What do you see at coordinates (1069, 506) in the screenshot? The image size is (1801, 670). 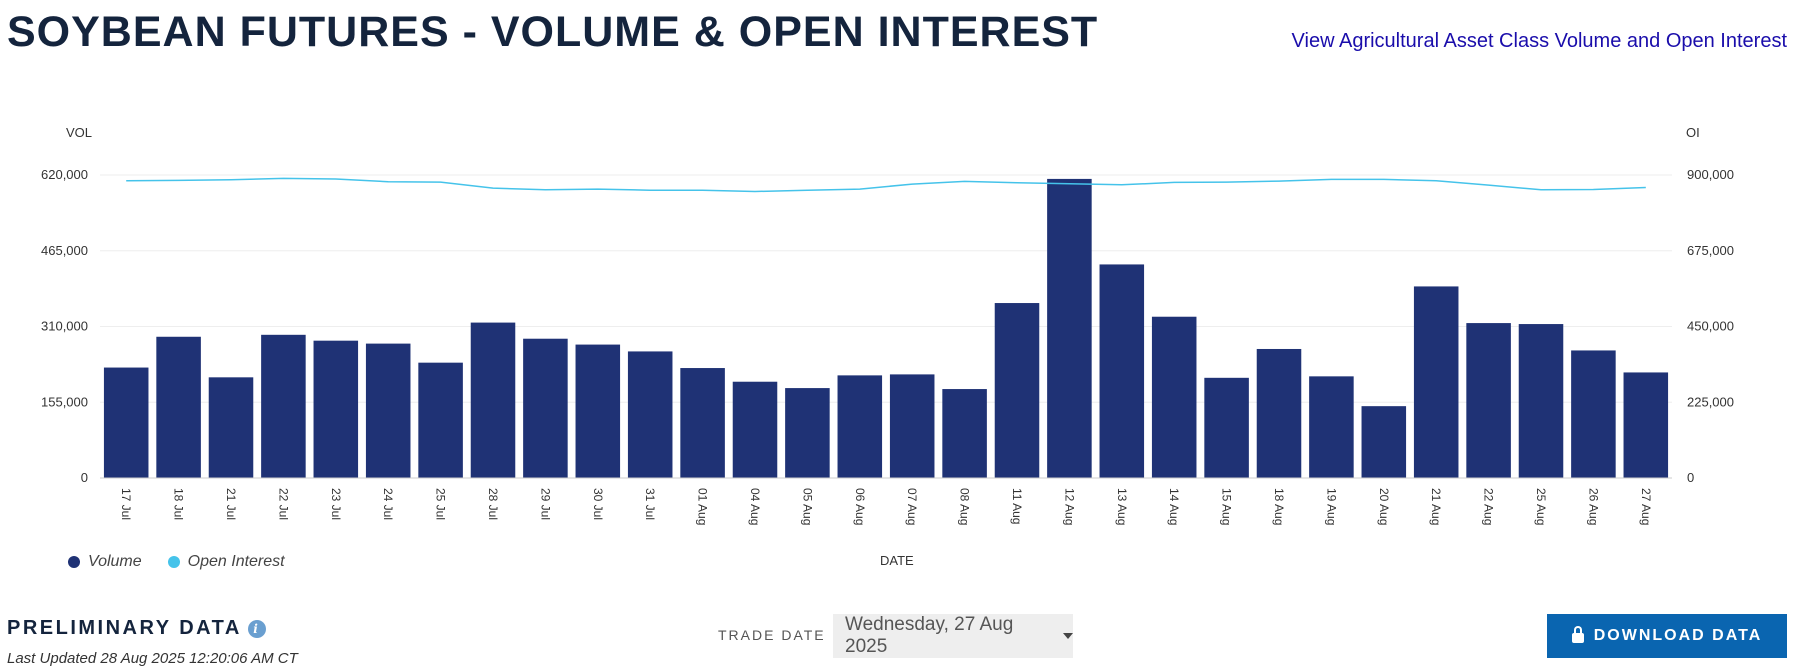 I see `x-tick-label: 12 Aug` at bounding box center [1069, 506].